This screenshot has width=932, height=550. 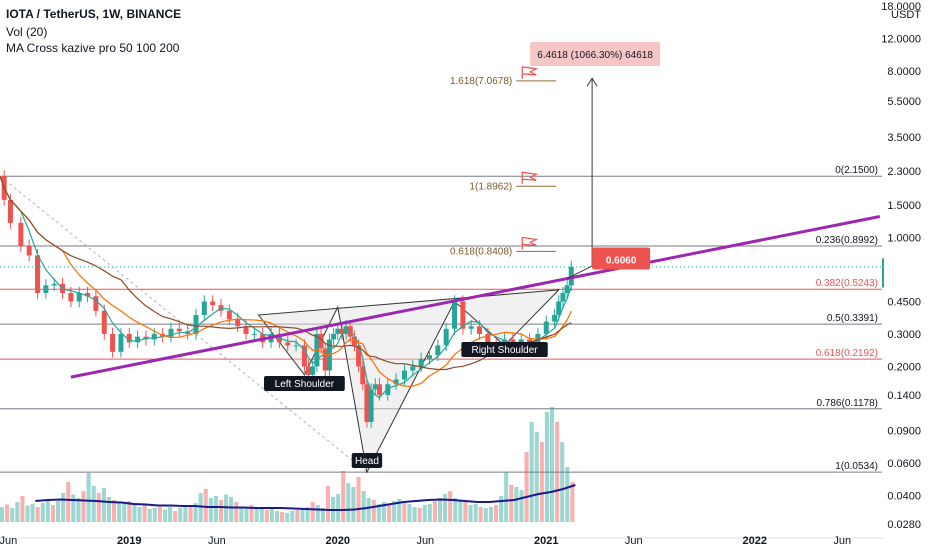 What do you see at coordinates (621, 258) in the screenshot?
I see `trend-price-badge` at bounding box center [621, 258].